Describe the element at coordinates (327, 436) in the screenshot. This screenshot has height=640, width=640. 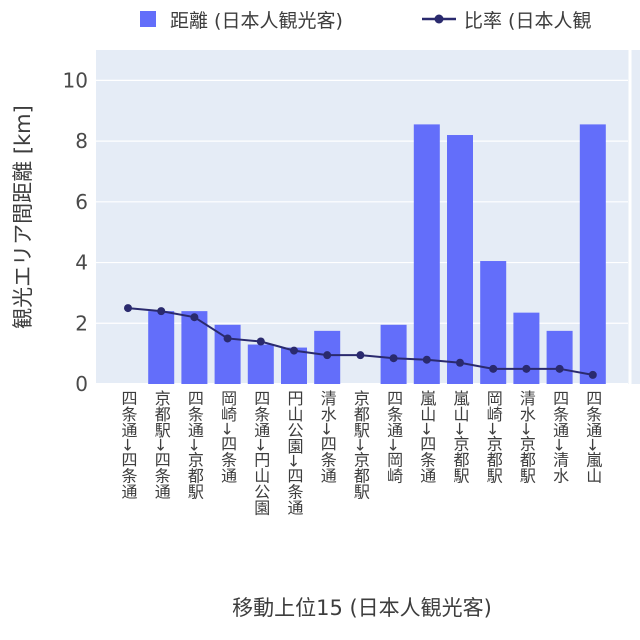
I see `x-tick-label: 清水→四条通` at that location.